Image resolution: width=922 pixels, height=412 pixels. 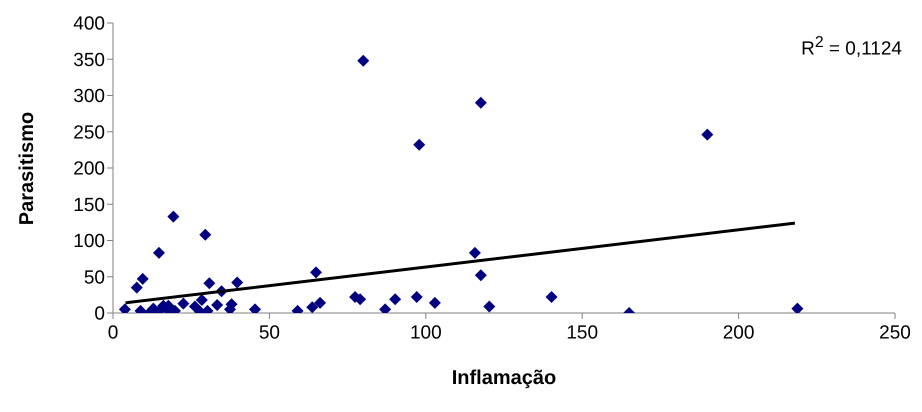 I want to click on y-tick-label: 50, so click(x=94, y=277).